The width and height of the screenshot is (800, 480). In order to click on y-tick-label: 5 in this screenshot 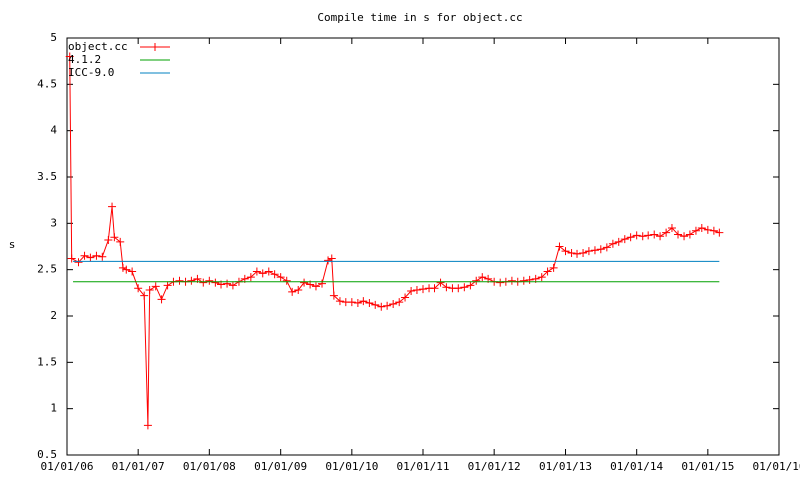, I will do `click(53, 37)`.